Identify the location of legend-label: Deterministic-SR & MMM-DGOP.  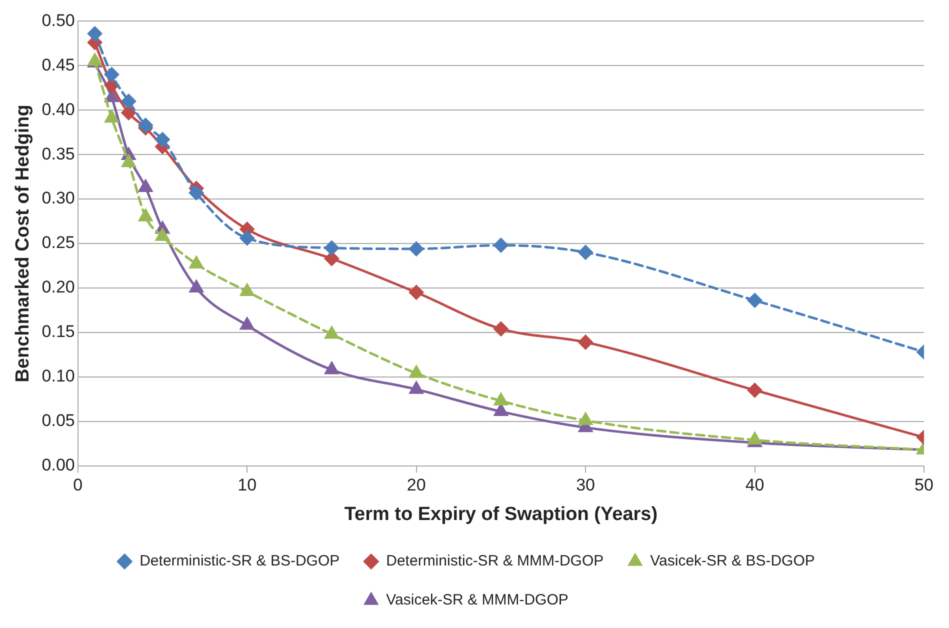
(495, 561).